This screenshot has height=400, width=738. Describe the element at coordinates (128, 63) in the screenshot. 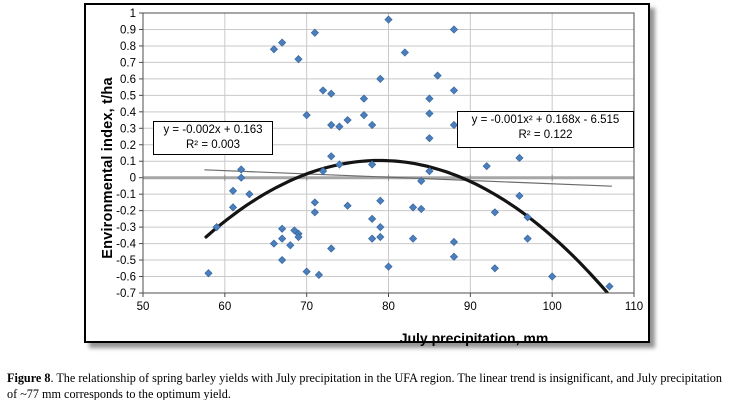

I see `y-tick-label: 0.7` at that location.